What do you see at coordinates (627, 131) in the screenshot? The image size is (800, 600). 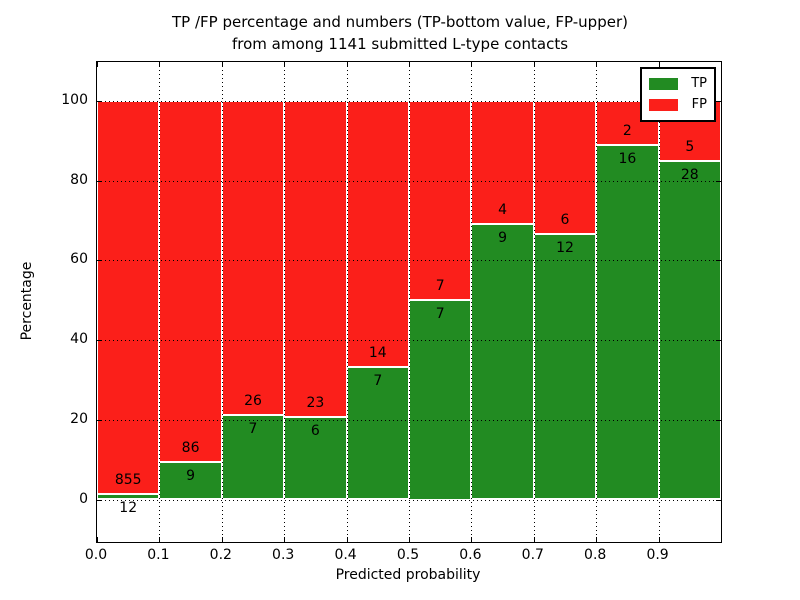 I see `value-label-fp: 2` at bounding box center [627, 131].